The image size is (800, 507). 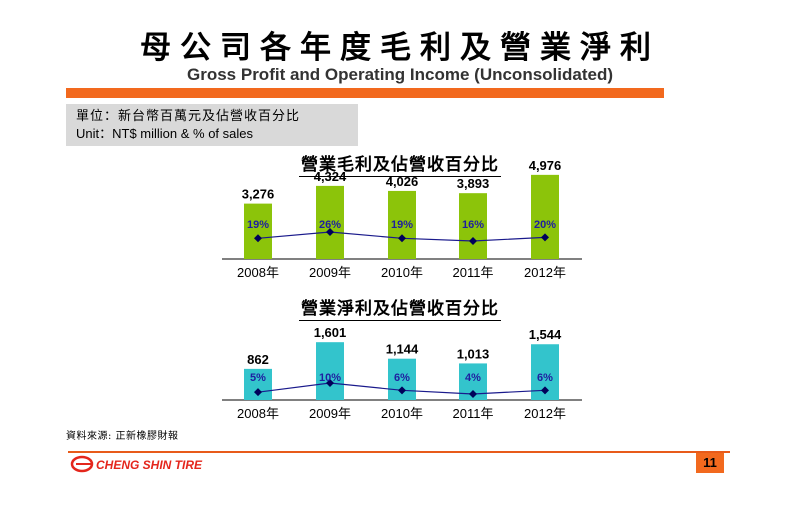 I want to click on chart2-bar, so click(x=330, y=371).